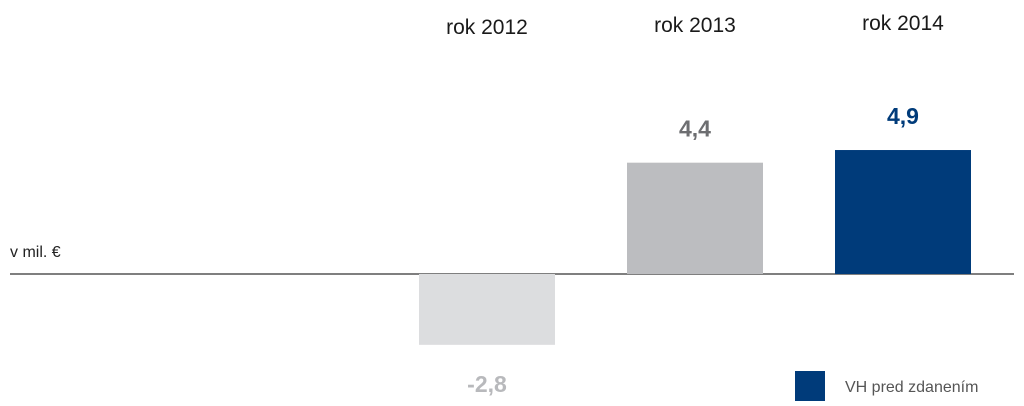 This screenshot has width=1024, height=406. What do you see at coordinates (695, 25) in the screenshot?
I see `category-label: rok 2013` at bounding box center [695, 25].